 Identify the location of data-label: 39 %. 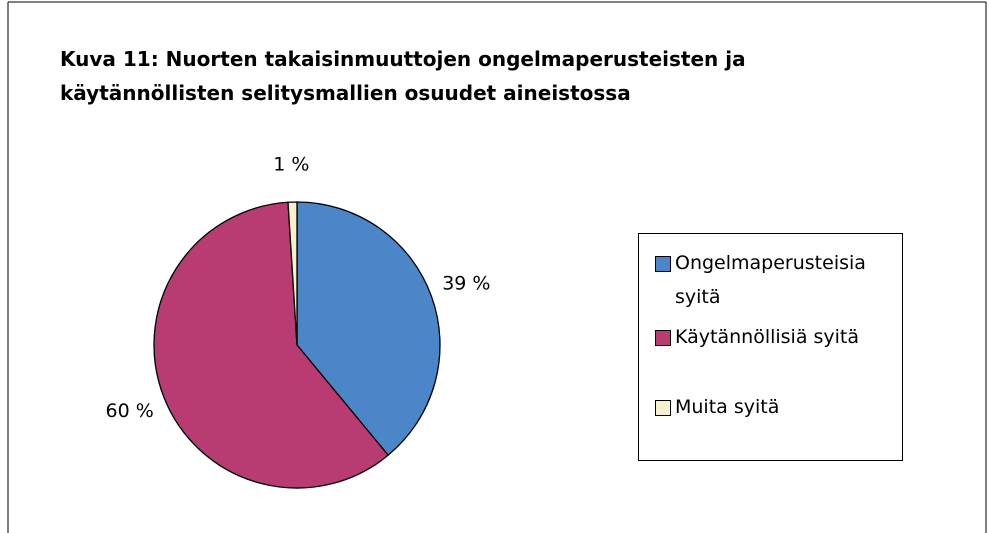
(466, 284).